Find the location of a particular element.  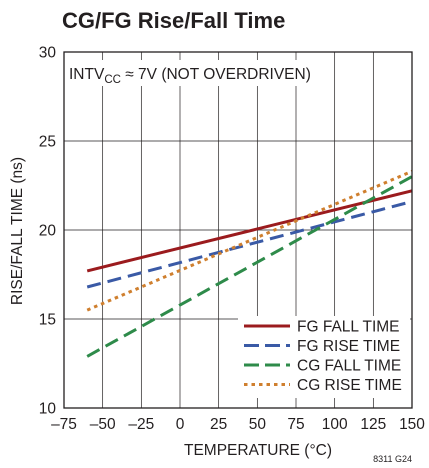

y-tick-label: 10 is located at coordinates (48, 409).